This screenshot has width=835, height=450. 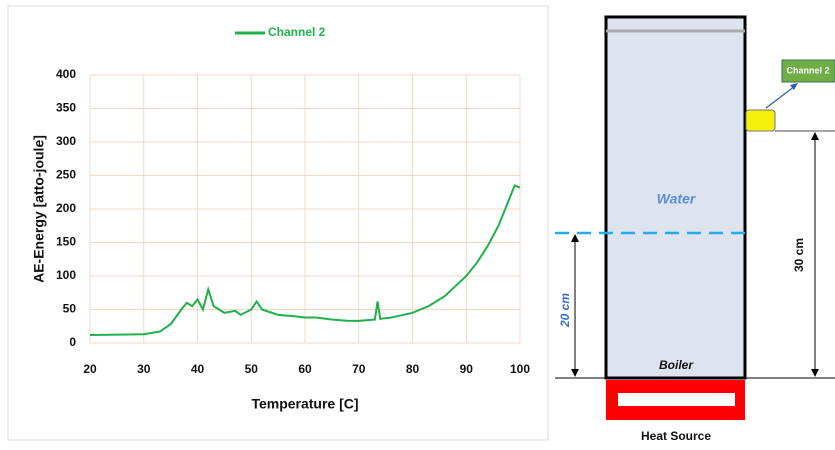 I want to click on x-tick-label: 70, so click(x=359, y=369).